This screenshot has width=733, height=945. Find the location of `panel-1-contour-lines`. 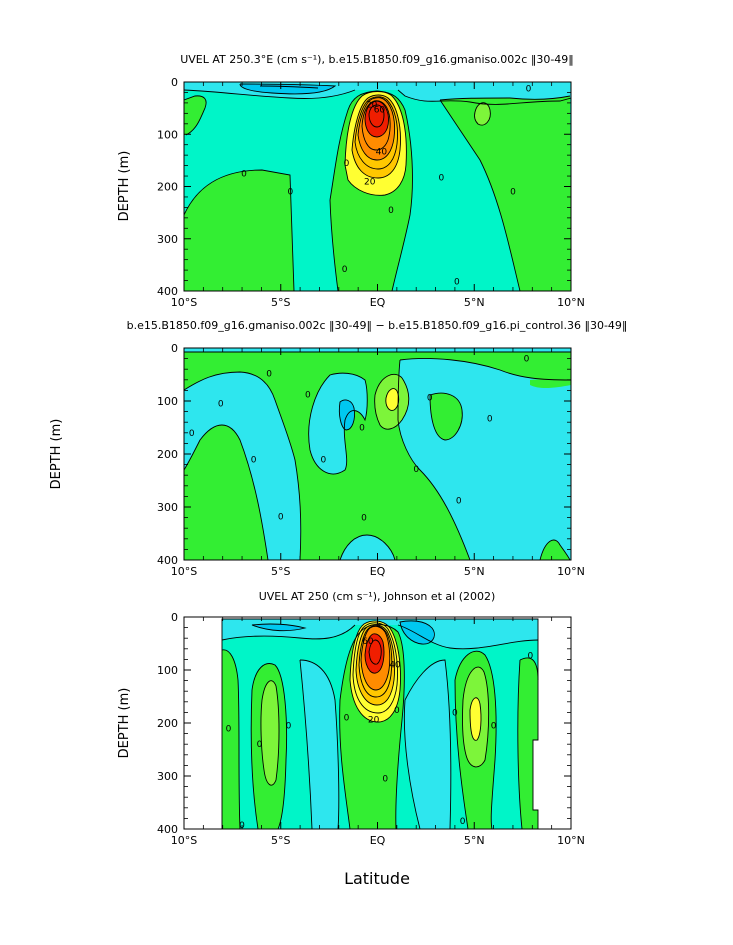

panel-1-contour-lines is located at coordinates (377, 187).